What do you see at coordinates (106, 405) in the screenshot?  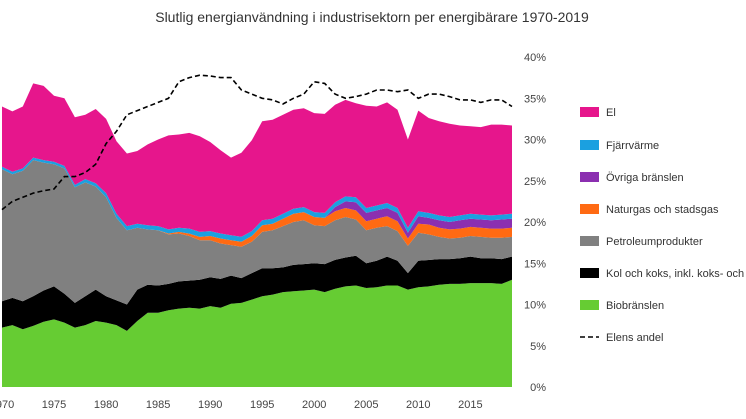 I see `x-tick-label: 1980` at bounding box center [106, 405].